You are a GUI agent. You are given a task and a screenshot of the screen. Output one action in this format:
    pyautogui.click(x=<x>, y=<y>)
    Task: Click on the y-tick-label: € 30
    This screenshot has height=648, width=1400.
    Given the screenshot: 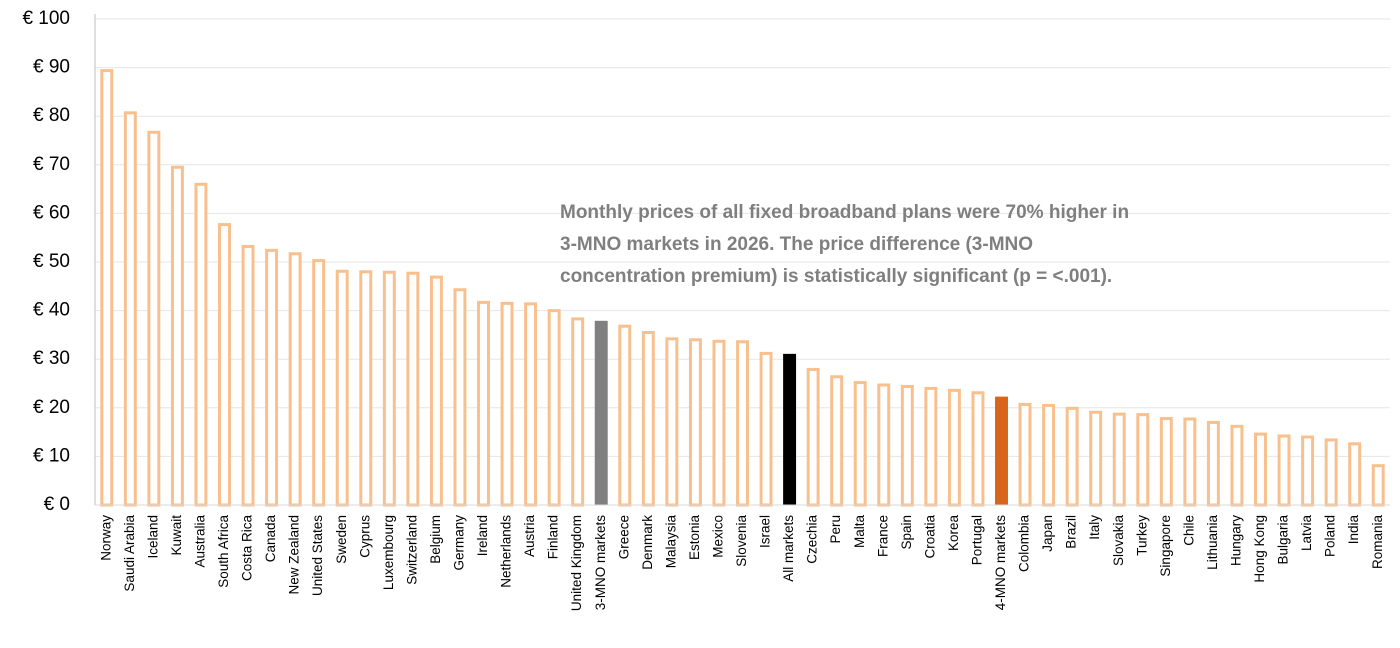 What is the action you would take?
    pyautogui.click(x=51, y=358)
    